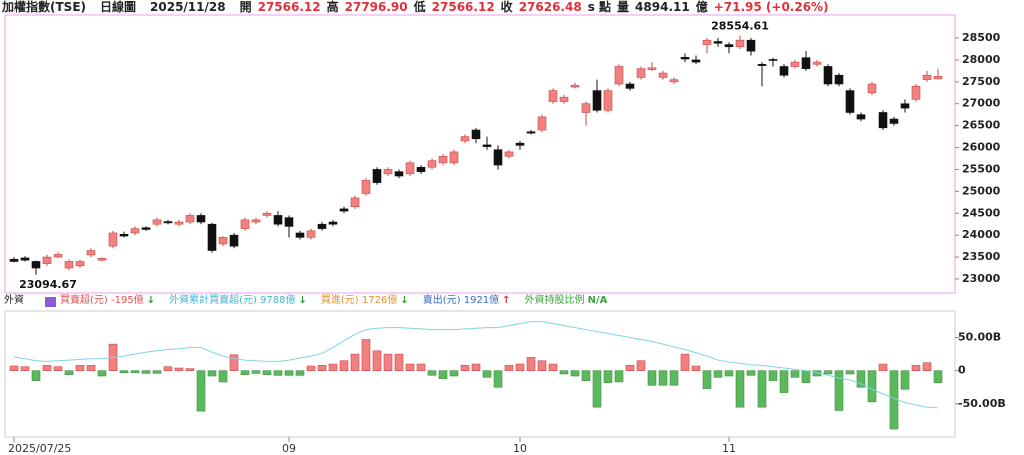 The image size is (1024, 455). Describe the element at coordinates (981, 234) in the screenshot. I see `y-tick-label: 24000` at that location.